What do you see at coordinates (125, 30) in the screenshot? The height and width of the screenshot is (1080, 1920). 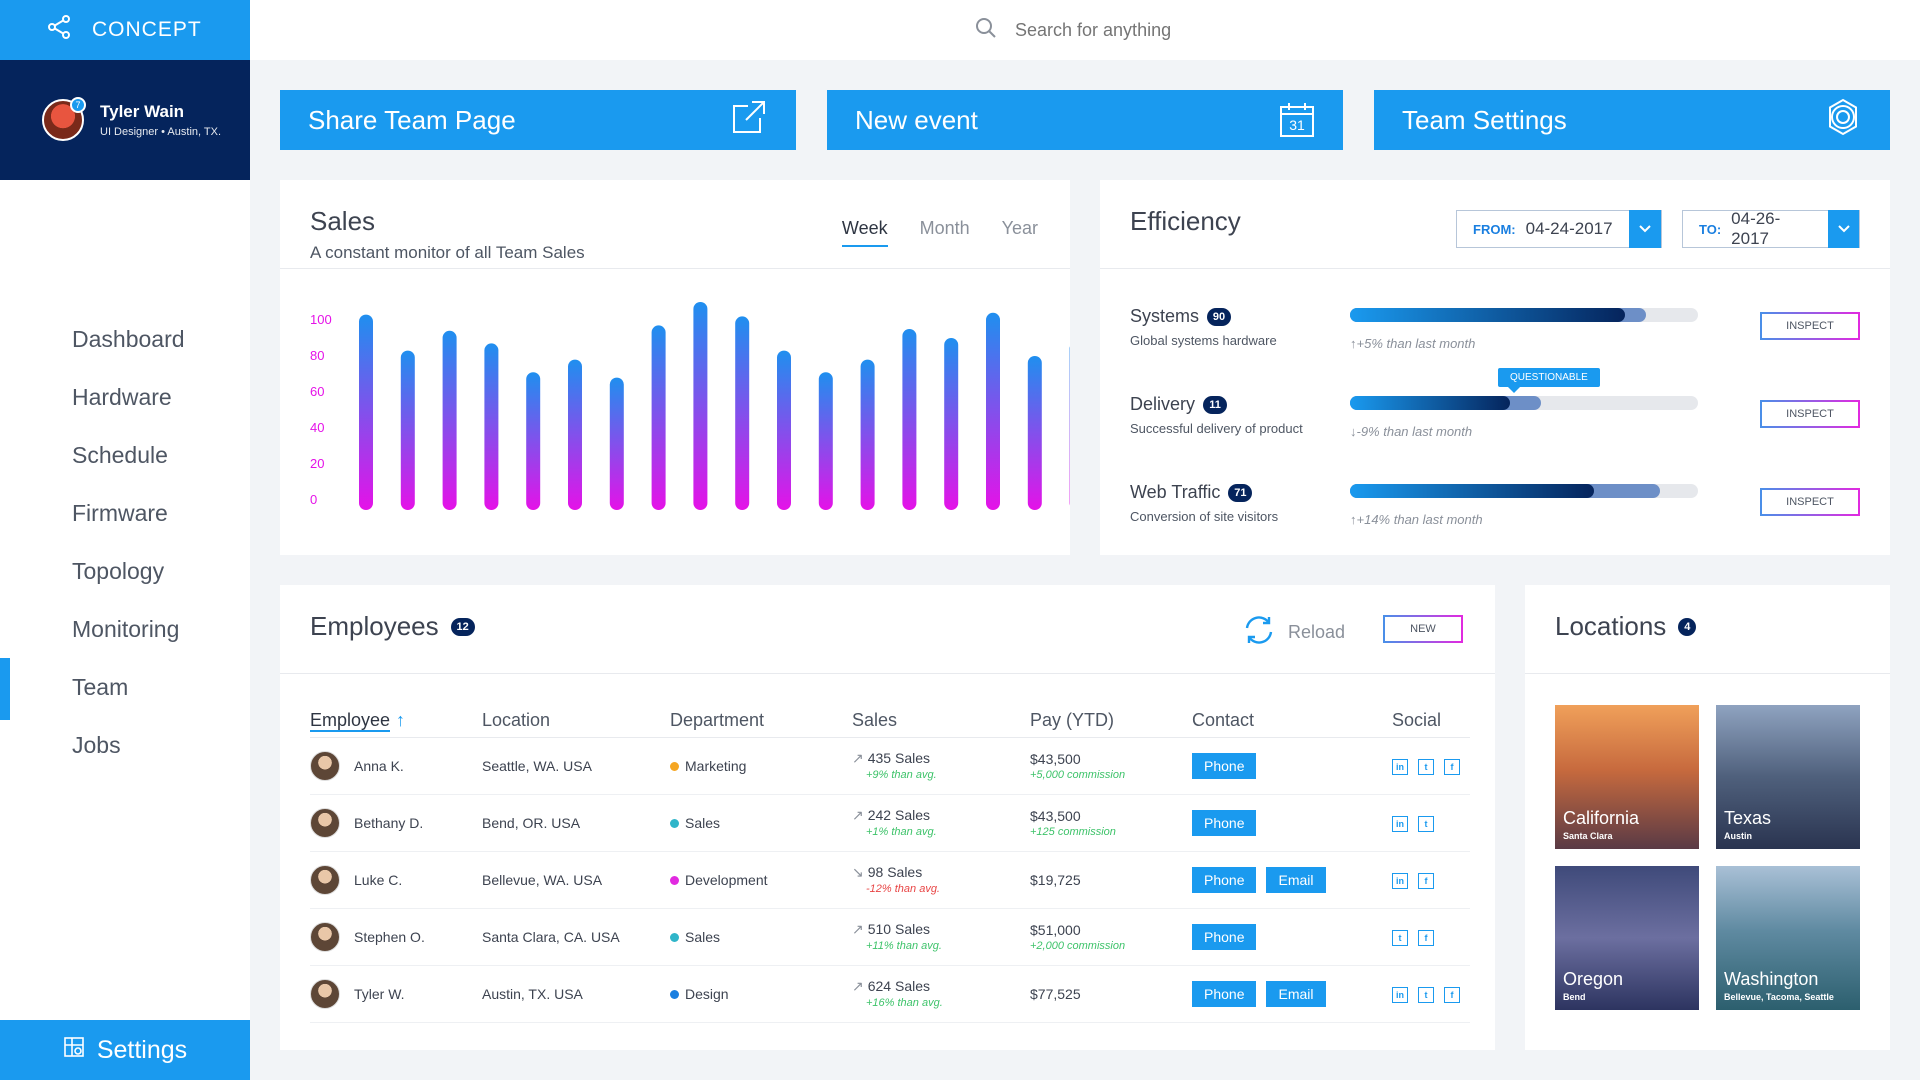 I see `brand-bar: CONCEPT` at bounding box center [125, 30].